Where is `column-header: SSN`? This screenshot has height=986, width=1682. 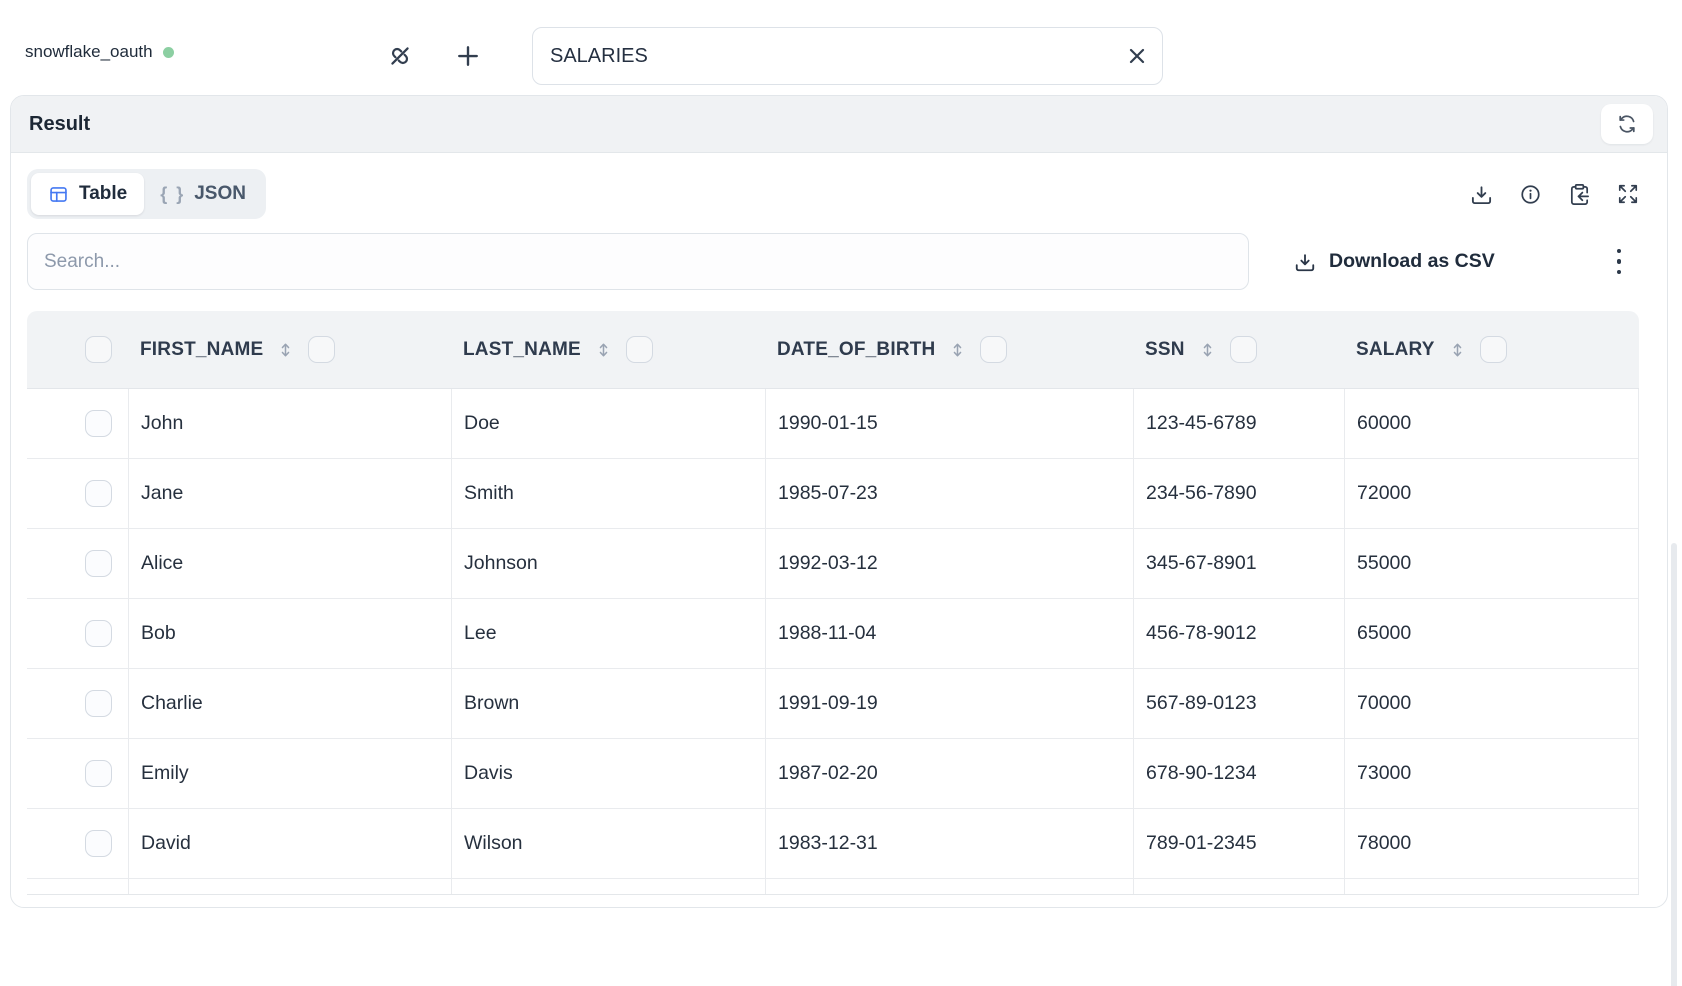
column-header: SSN is located at coordinates (1238, 349).